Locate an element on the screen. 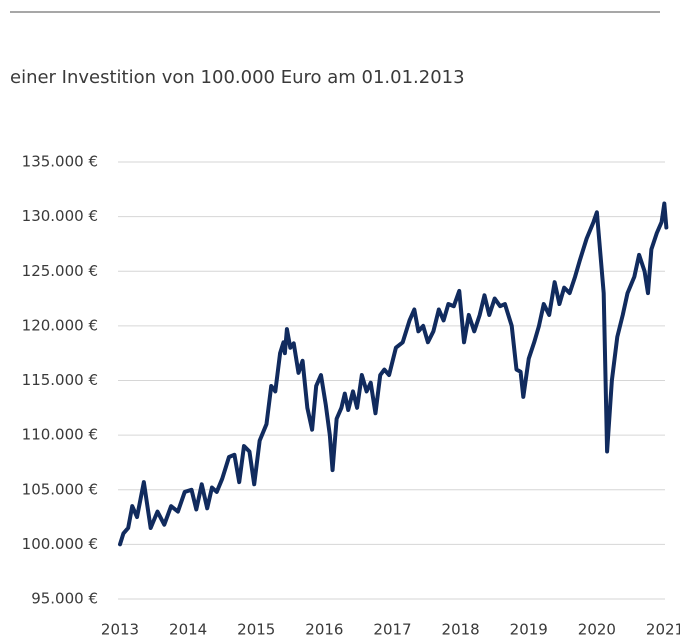 This screenshot has height=637, width=680. x-tick-label: 2021 is located at coordinates (663, 629).